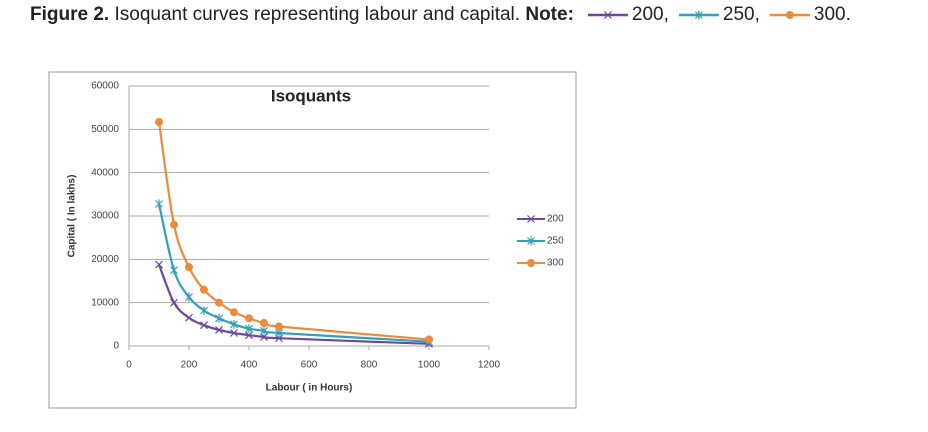  What do you see at coordinates (105, 172) in the screenshot?
I see `y-tick-label: 40000` at bounding box center [105, 172].